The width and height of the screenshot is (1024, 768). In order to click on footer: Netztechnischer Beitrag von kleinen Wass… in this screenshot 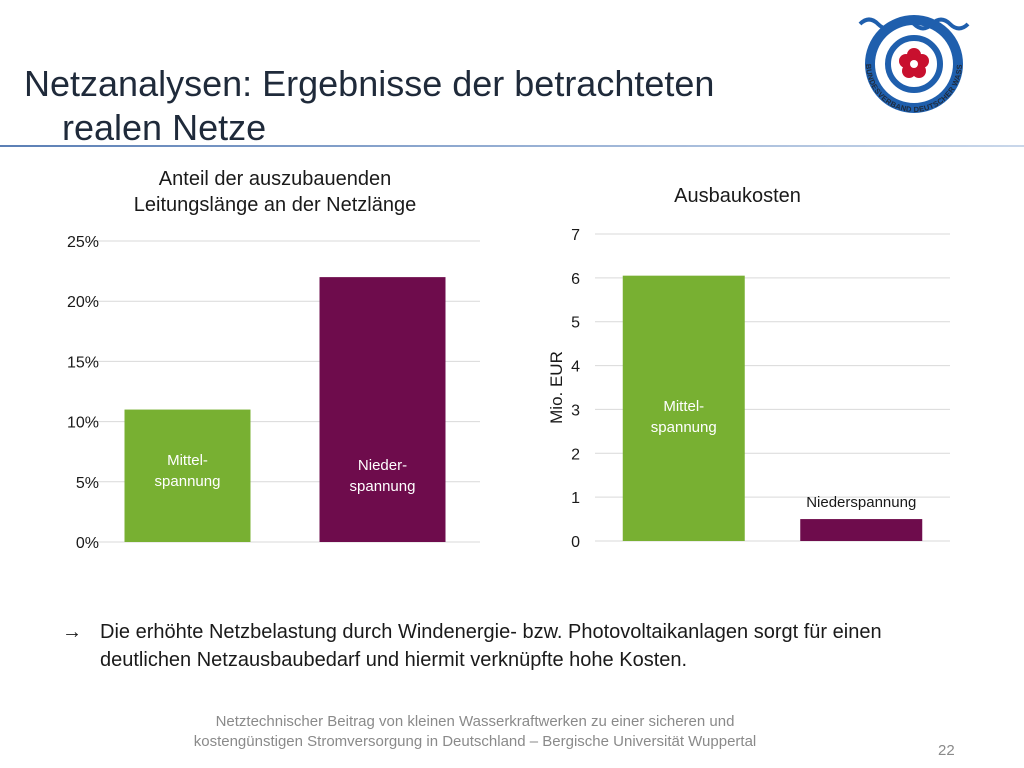, I will do `click(475, 732)`.